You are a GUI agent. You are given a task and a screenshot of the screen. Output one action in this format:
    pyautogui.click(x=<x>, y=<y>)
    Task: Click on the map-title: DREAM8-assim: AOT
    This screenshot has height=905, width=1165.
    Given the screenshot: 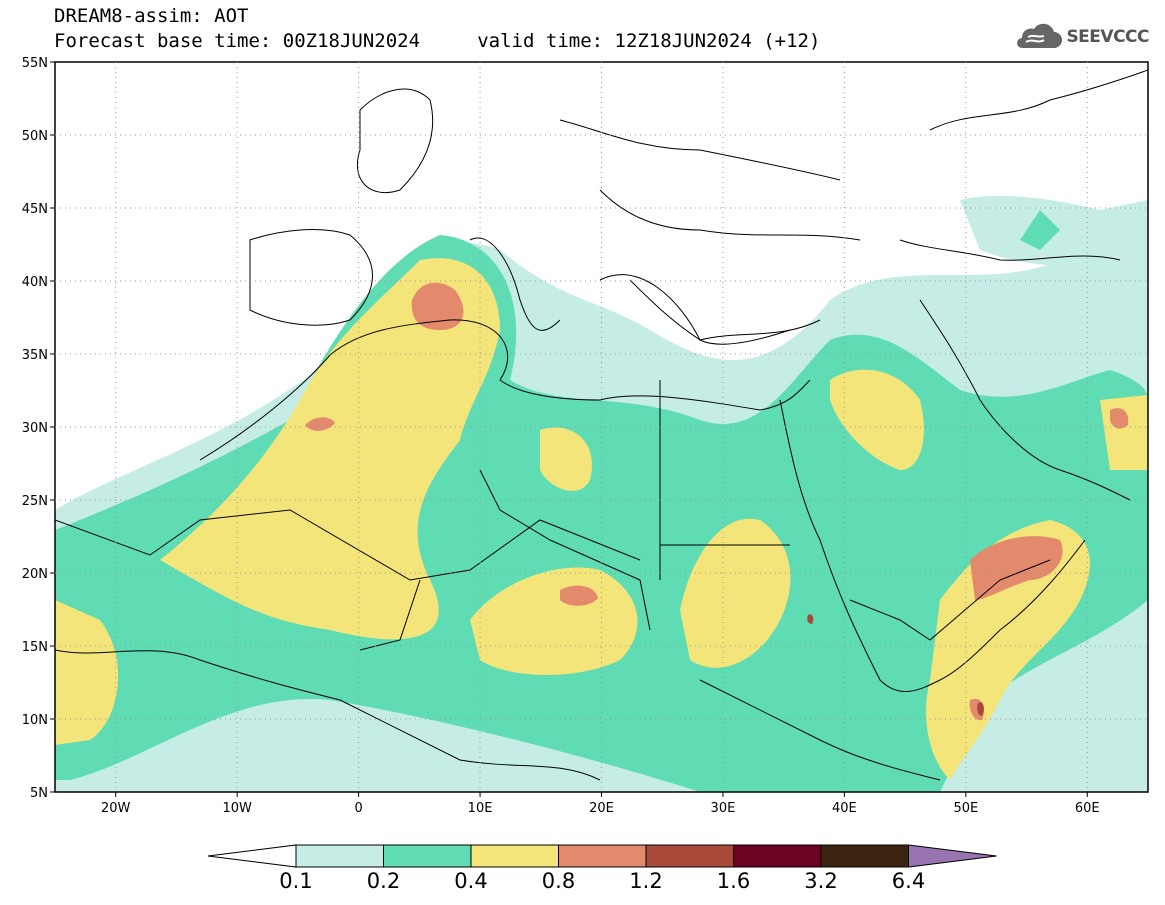 What is the action you would take?
    pyautogui.click(x=151, y=16)
    